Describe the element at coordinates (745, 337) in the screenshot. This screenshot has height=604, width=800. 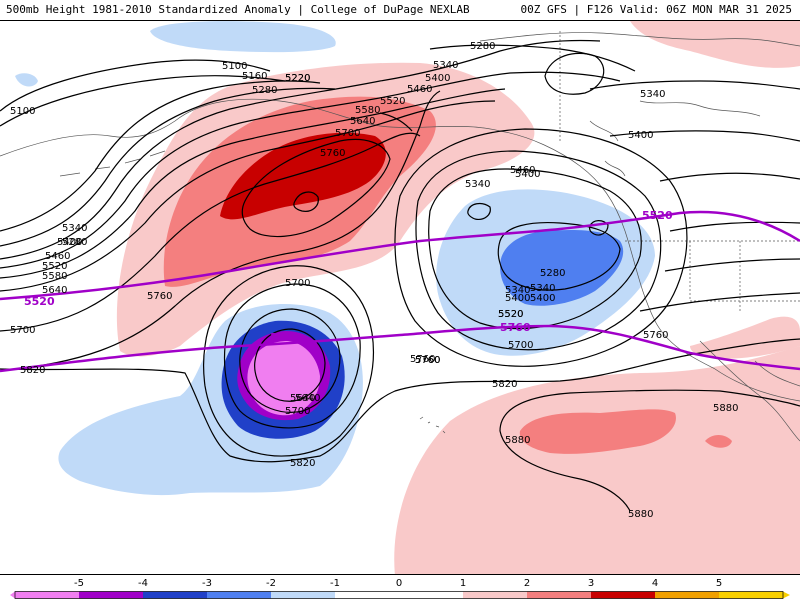
I see `anomaly-pos1-mexico` at that location.